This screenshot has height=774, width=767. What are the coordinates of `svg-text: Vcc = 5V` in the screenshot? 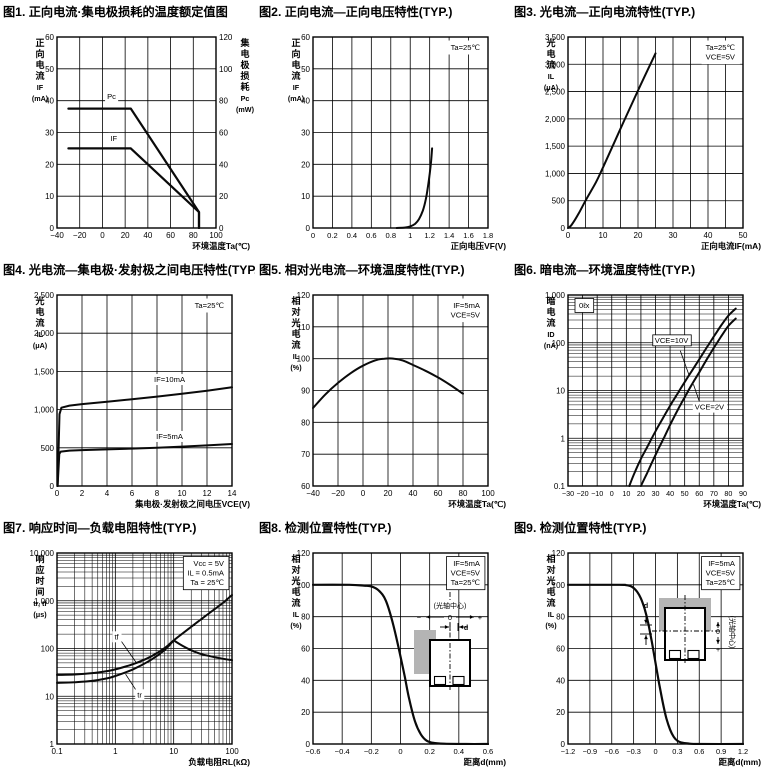 It's located at (209, 563).